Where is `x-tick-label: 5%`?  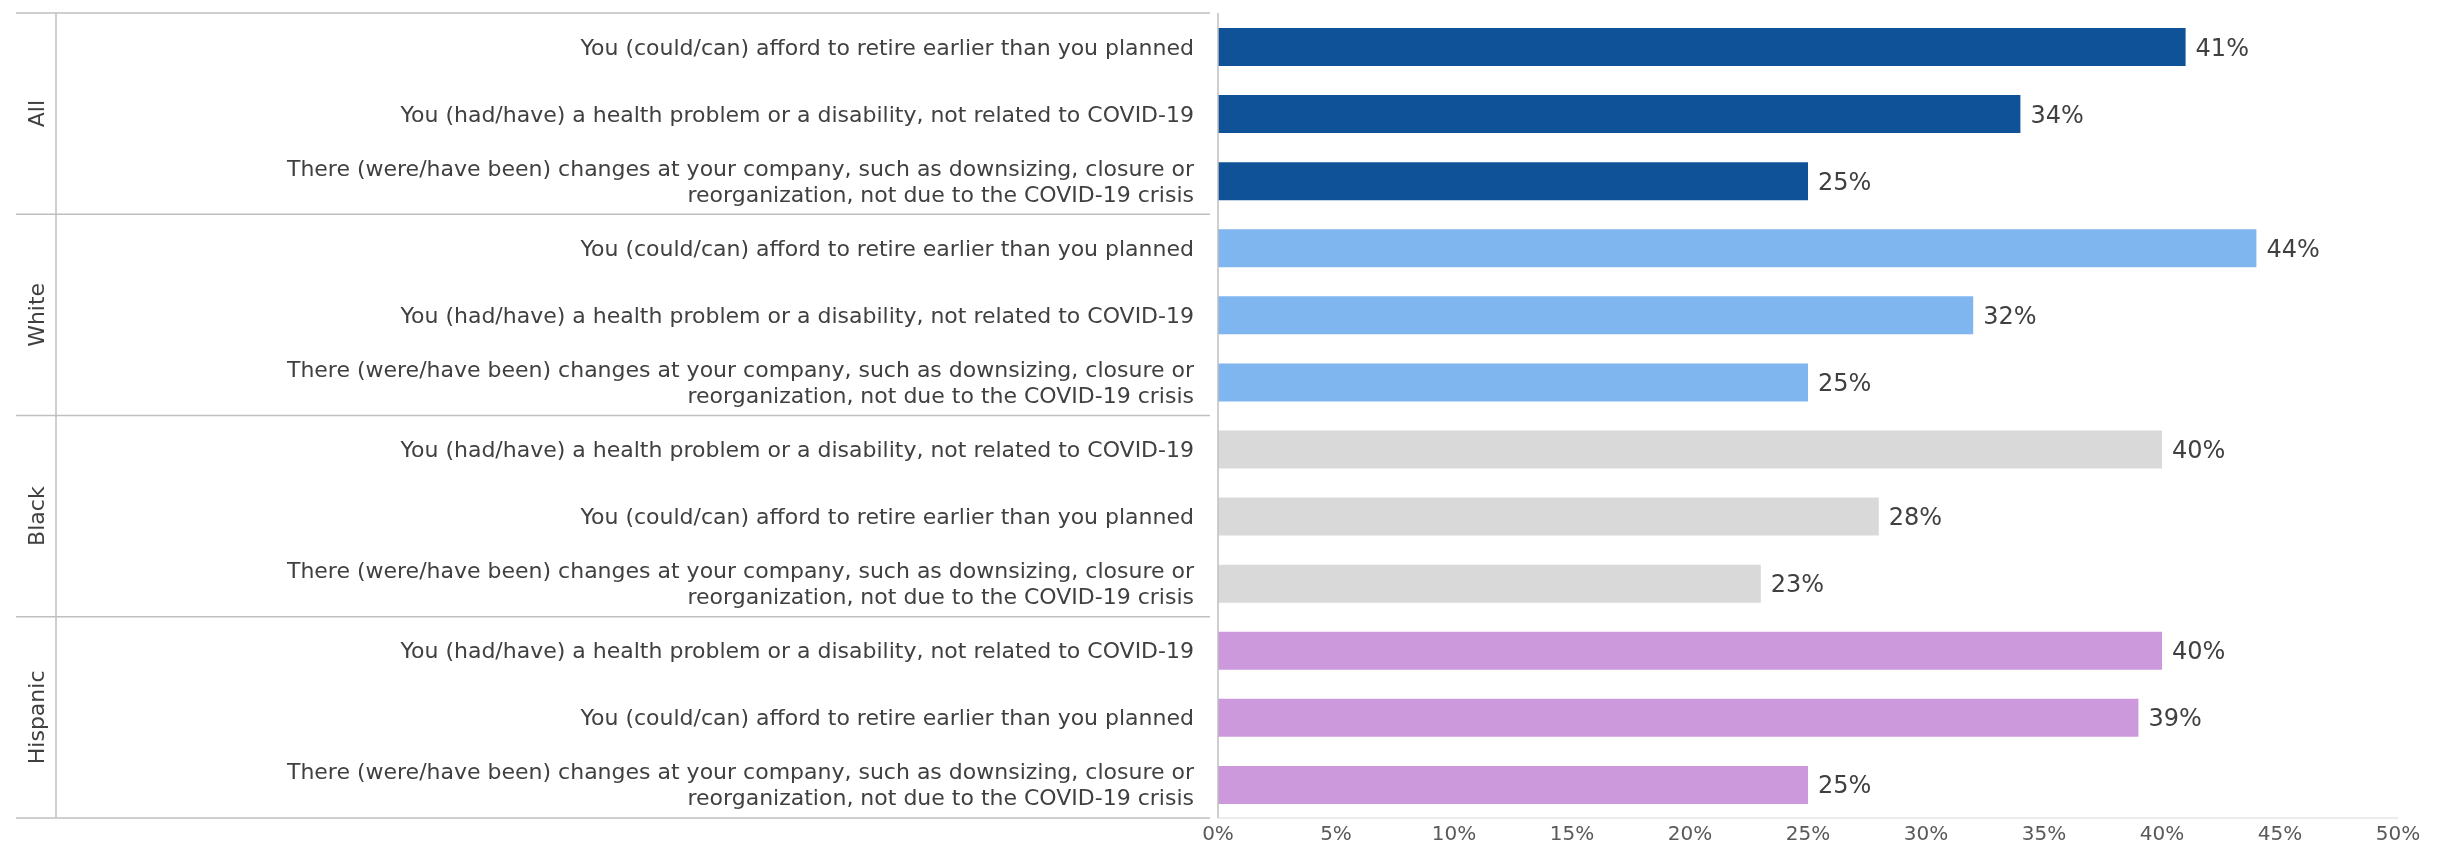 x-tick-label: 5% is located at coordinates (1336, 833).